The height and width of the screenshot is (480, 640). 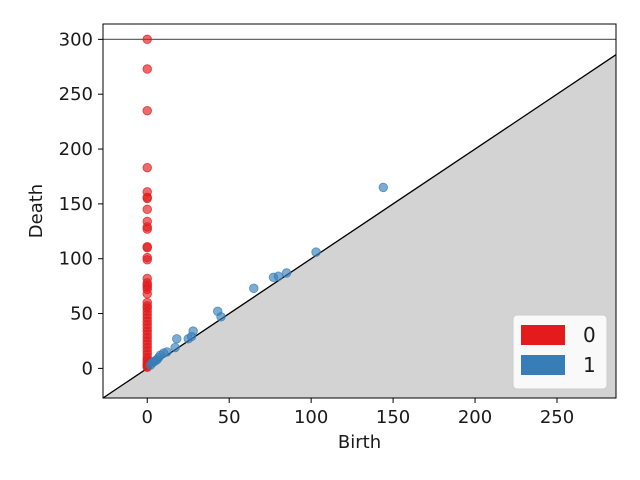 What do you see at coordinates (560, 352) in the screenshot?
I see `legend: 01` at bounding box center [560, 352].